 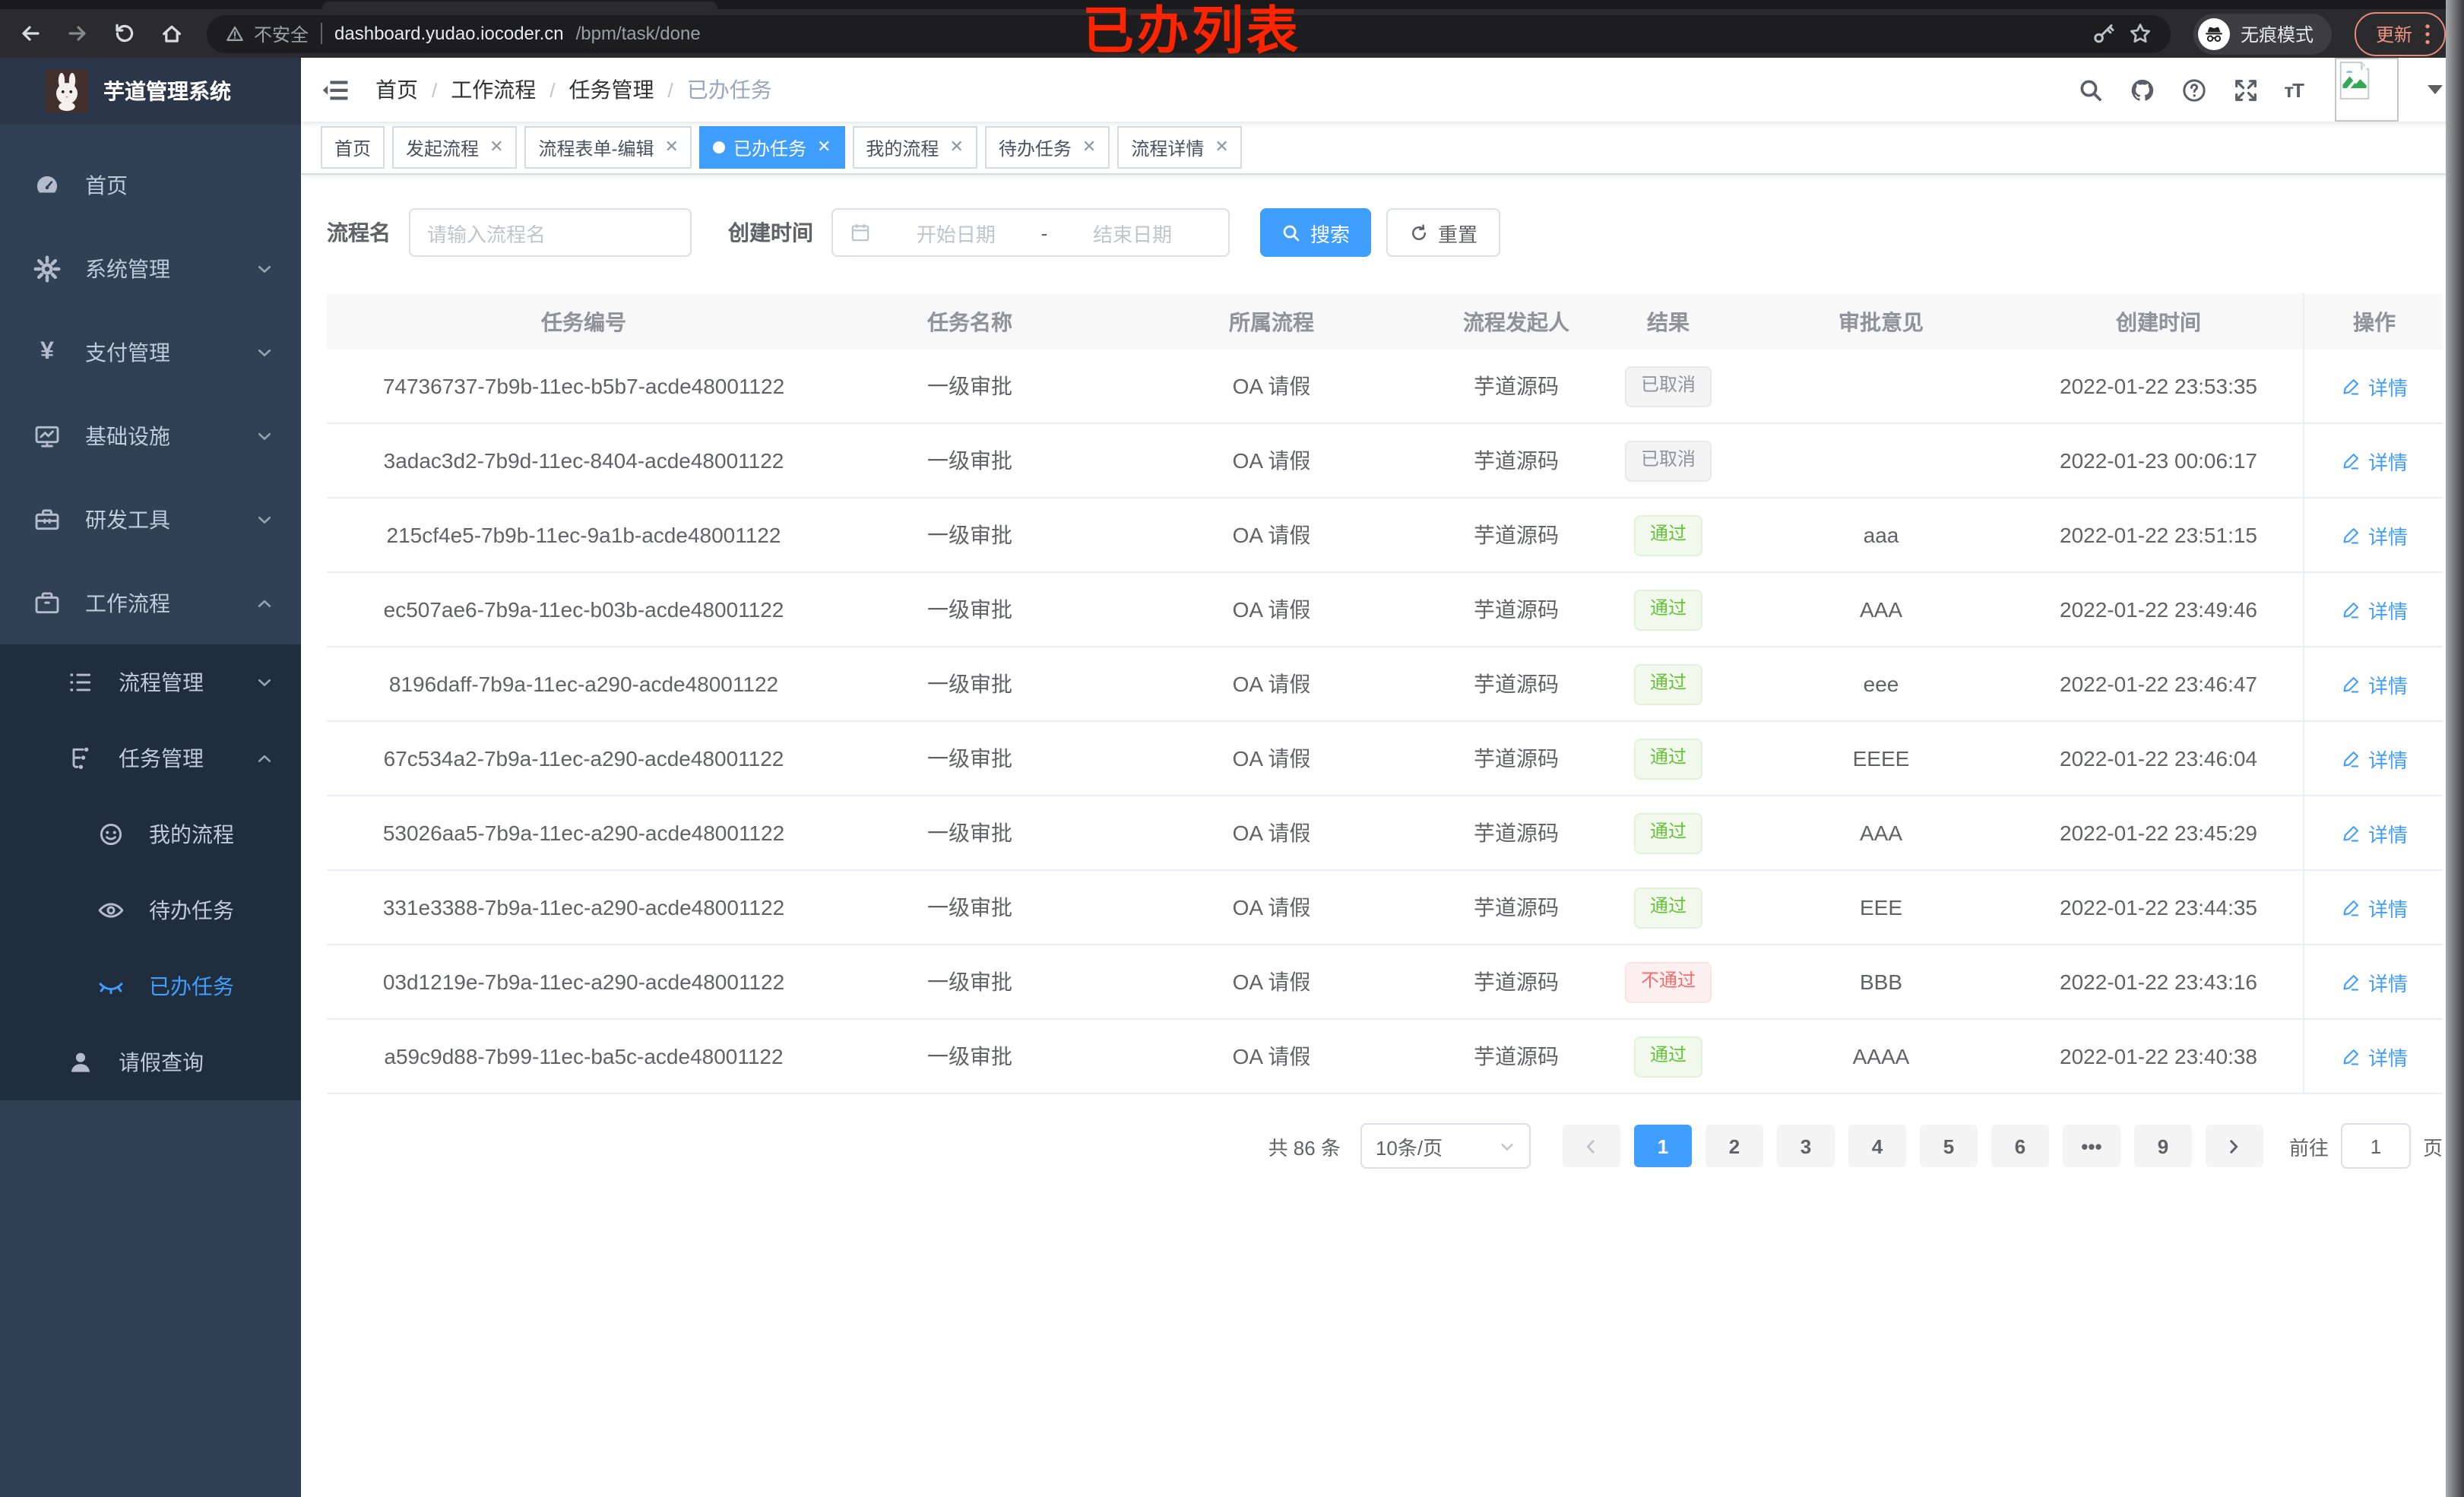 What do you see at coordinates (396, 90) in the screenshot?
I see `breadcrumb-item-首页: 首页` at bounding box center [396, 90].